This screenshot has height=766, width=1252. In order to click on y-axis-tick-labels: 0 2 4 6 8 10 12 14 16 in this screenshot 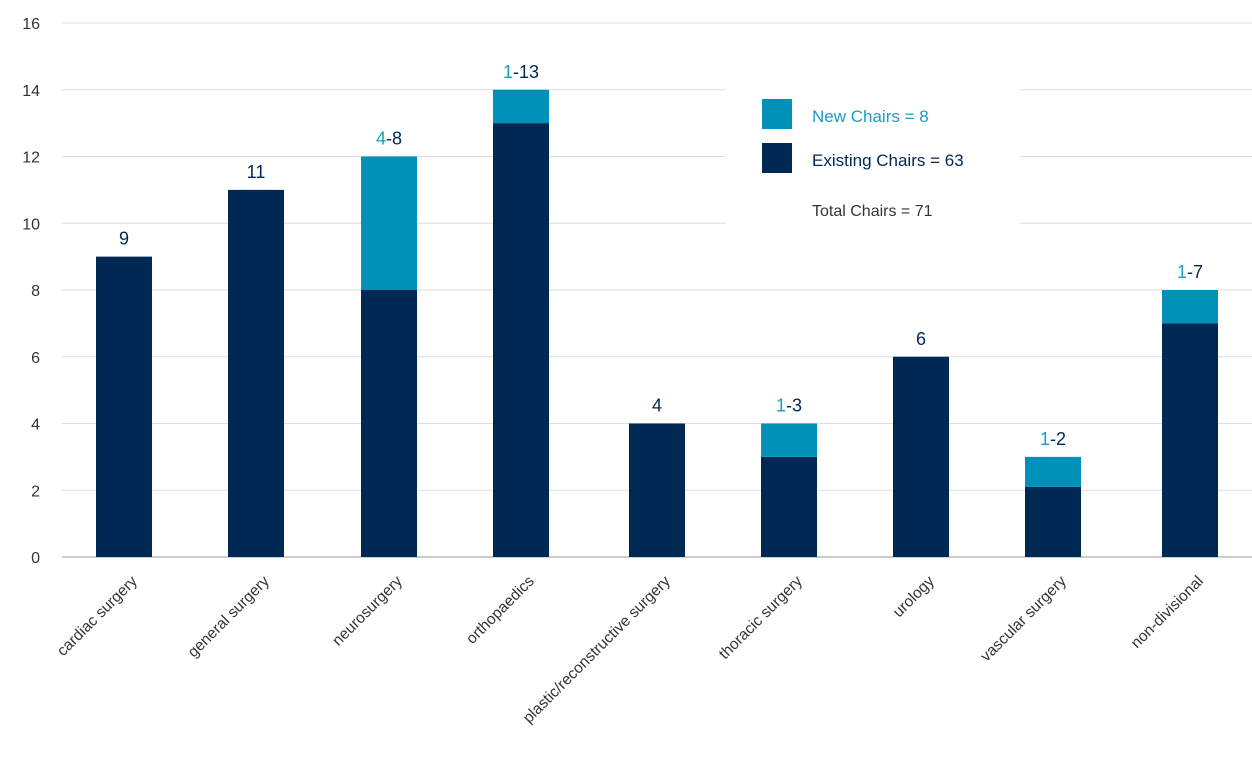, I will do `click(31, 291)`.